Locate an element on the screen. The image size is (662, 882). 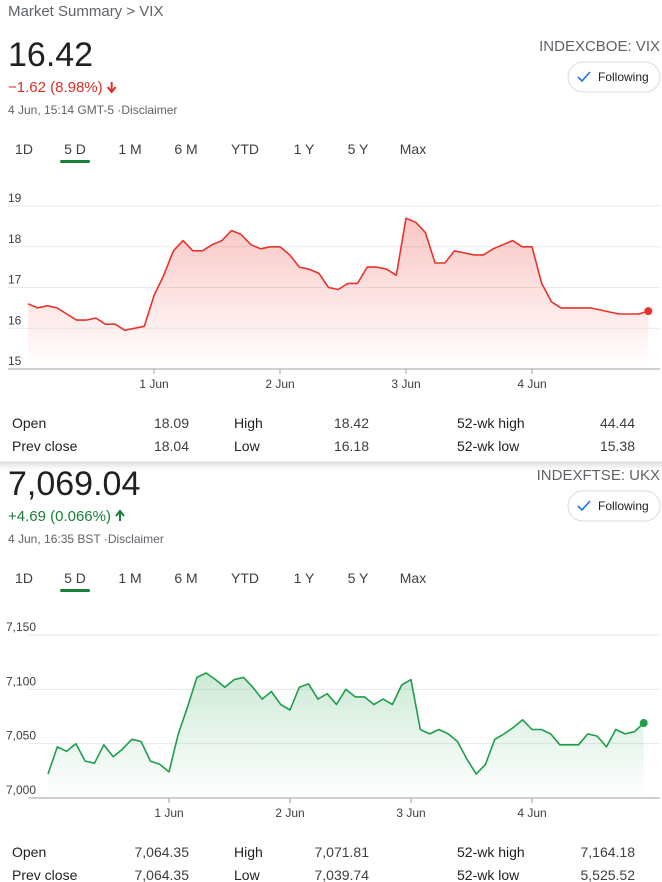
change: +4.69 (0.066%) is located at coordinates (59, 516).